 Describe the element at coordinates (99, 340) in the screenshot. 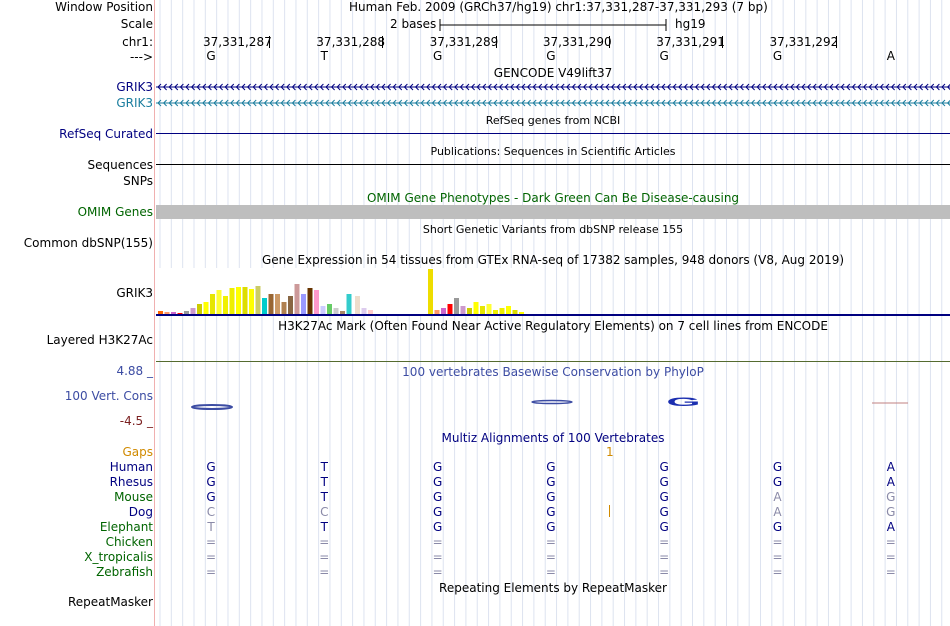

I see `h3k27ac-label: Layered H3K27Ac` at that location.